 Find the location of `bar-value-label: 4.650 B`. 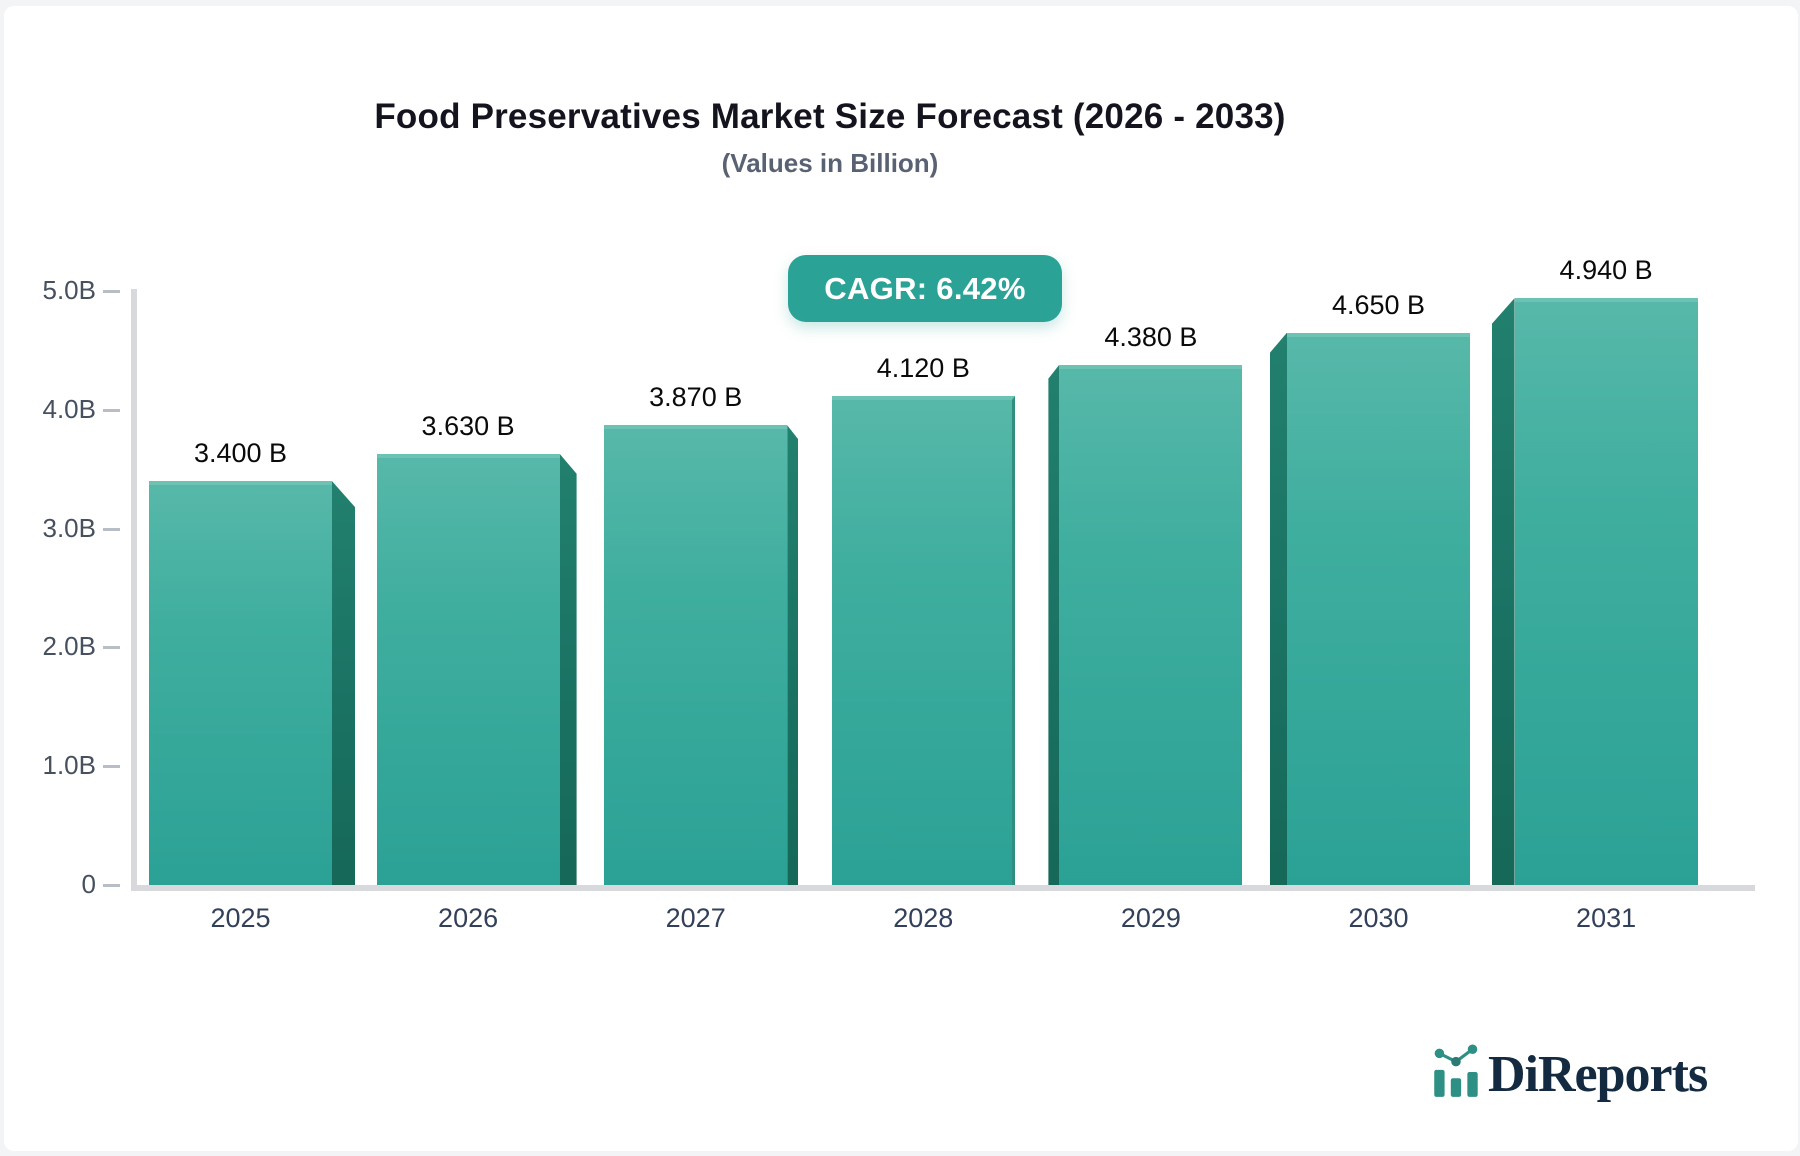

bar-value-label: 4.650 B is located at coordinates (1378, 304).